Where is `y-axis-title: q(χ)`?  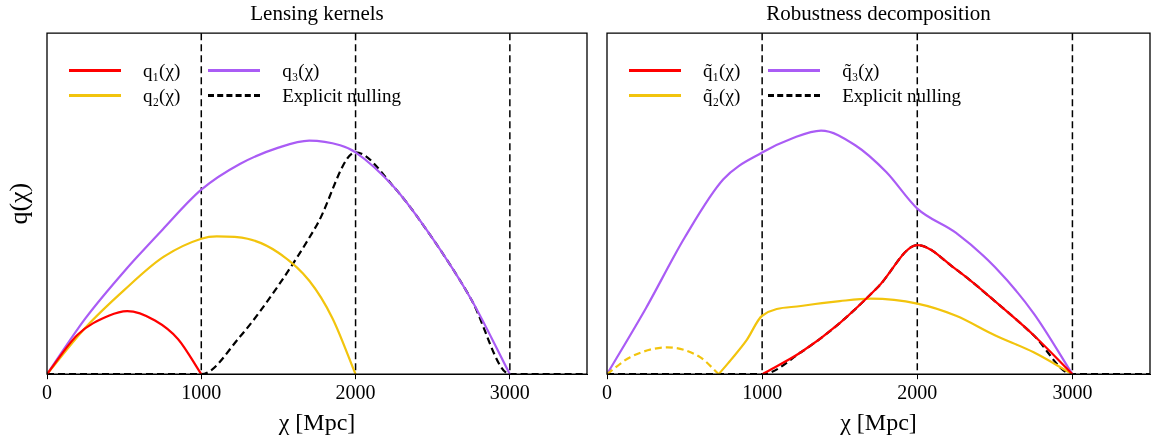
y-axis-title: q(χ) is located at coordinates (18, 203).